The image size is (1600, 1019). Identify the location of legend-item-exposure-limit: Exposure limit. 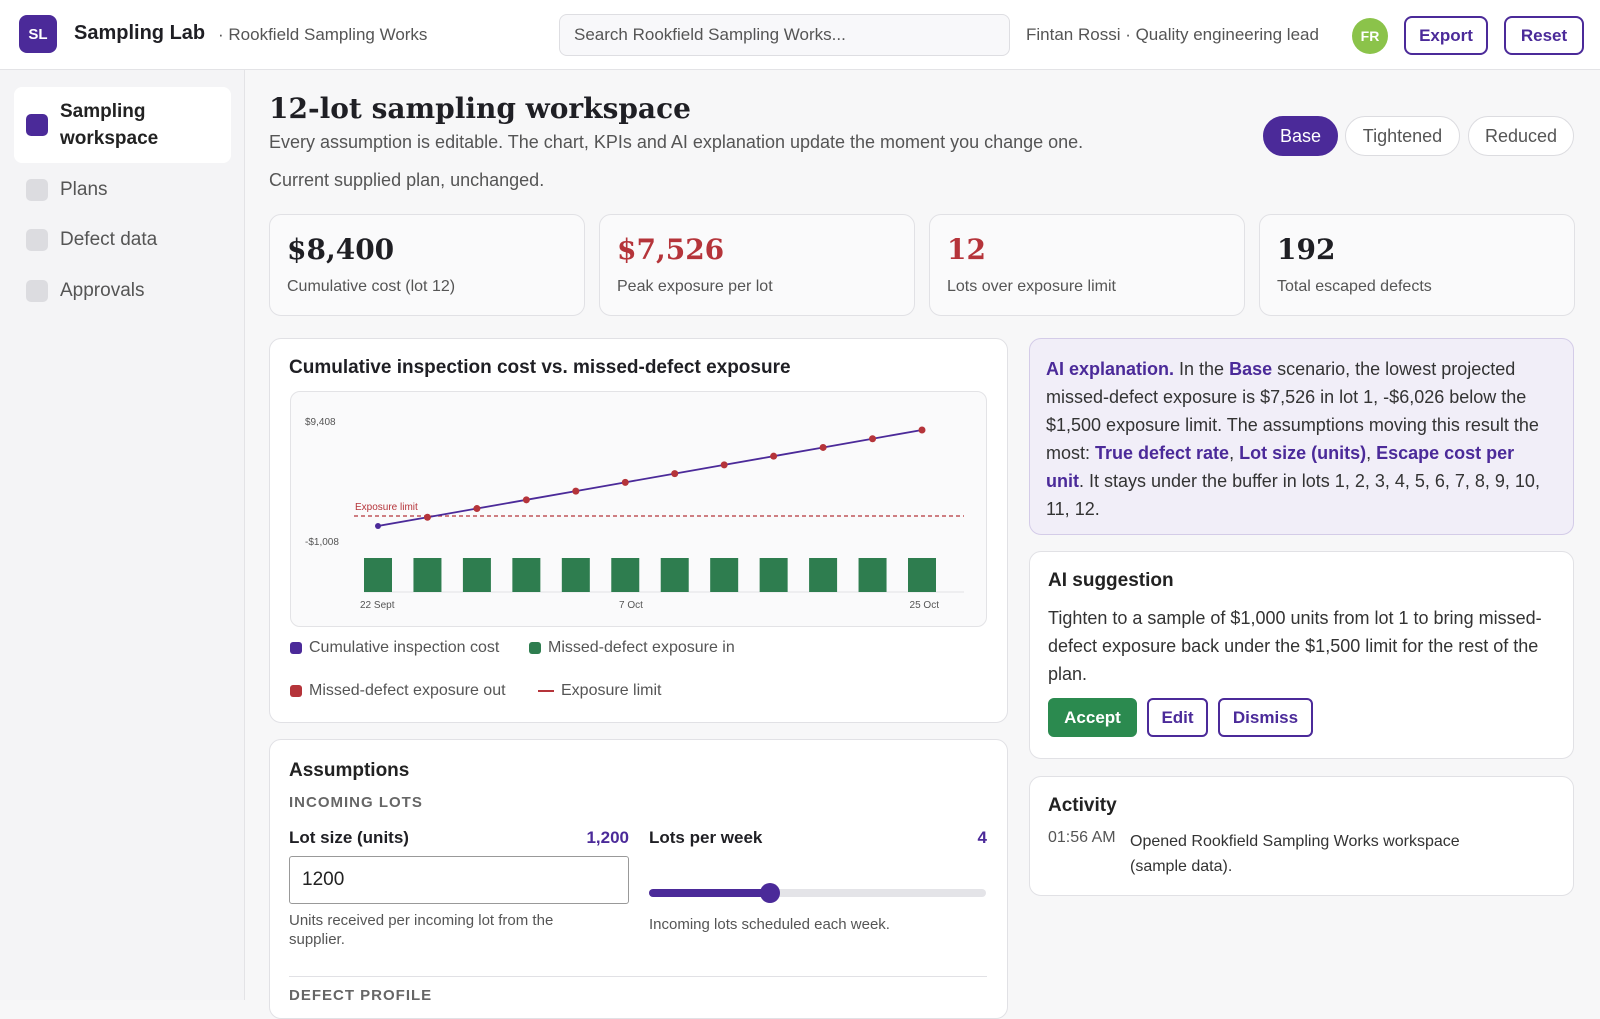
(599, 691).